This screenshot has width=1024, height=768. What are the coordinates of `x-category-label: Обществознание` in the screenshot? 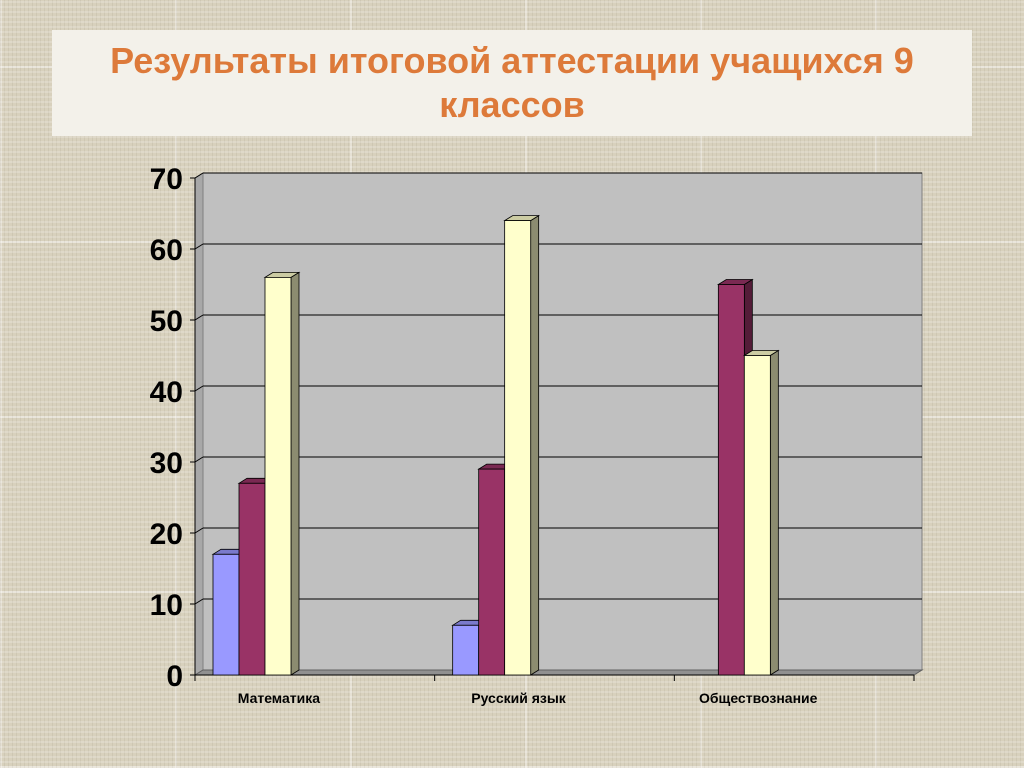 It's located at (758, 698).